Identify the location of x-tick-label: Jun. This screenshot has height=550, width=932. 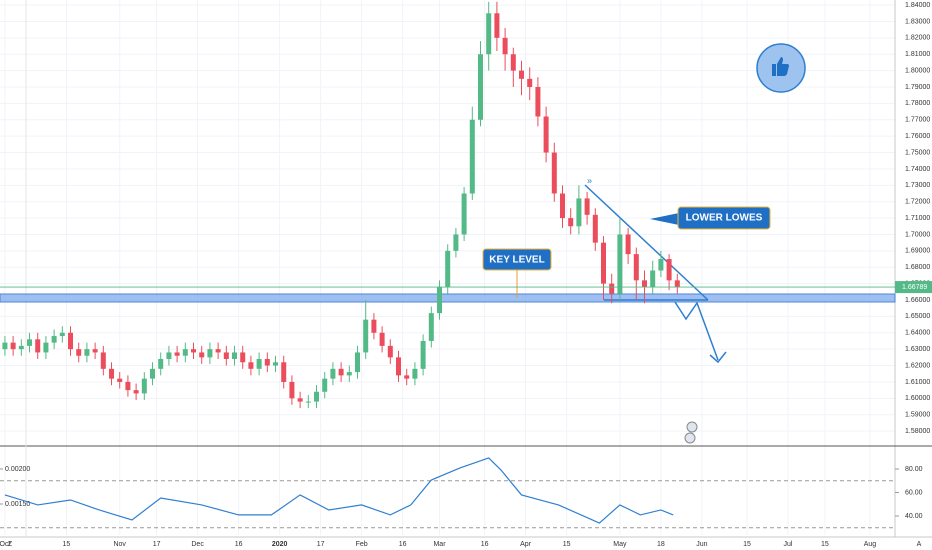
(701, 544).